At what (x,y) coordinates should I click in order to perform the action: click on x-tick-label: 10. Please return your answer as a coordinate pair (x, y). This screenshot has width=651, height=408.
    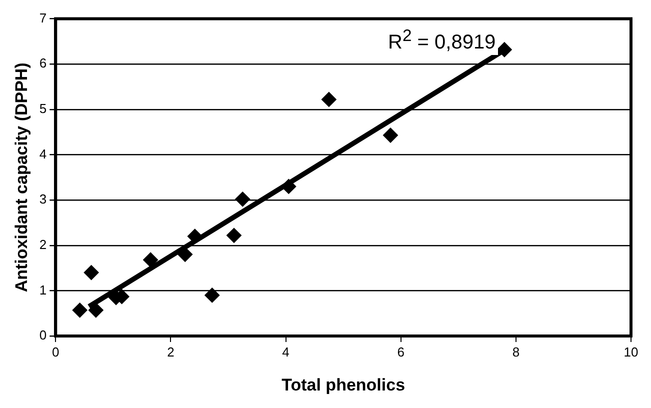
    Looking at the image, I should click on (631, 352).